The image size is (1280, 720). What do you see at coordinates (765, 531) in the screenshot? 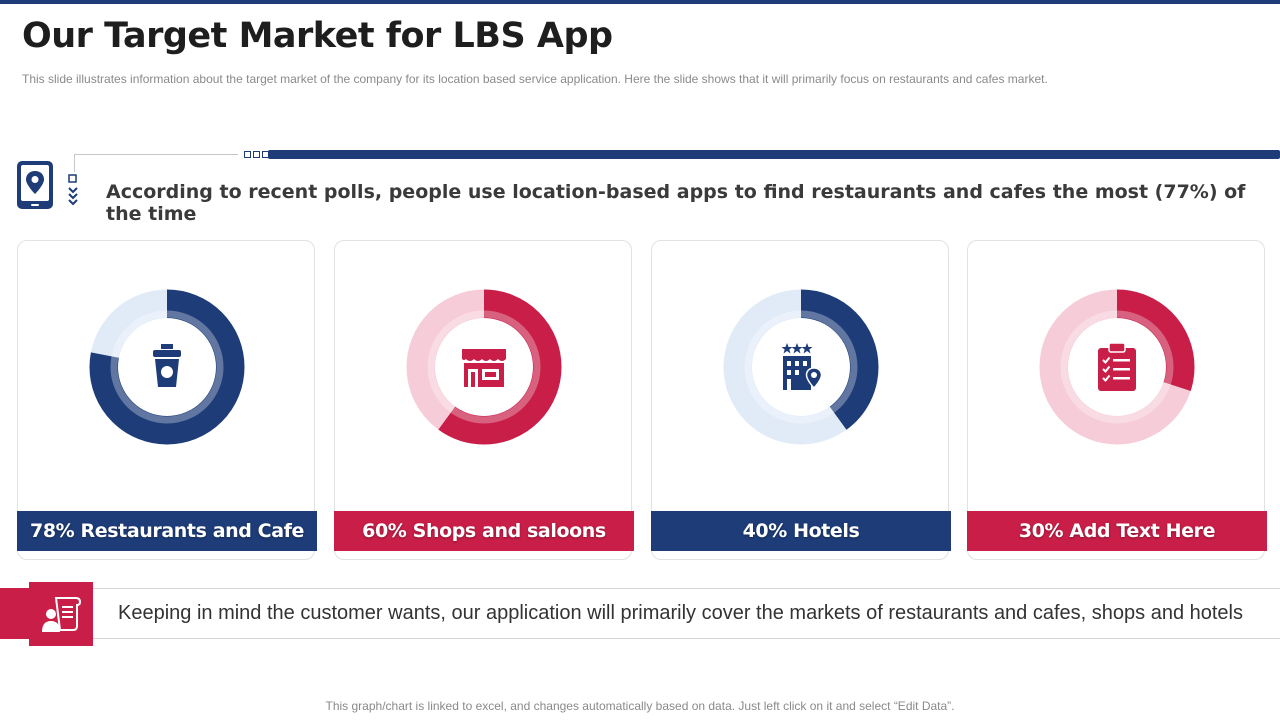
I see `percent-label: 40%` at bounding box center [765, 531].